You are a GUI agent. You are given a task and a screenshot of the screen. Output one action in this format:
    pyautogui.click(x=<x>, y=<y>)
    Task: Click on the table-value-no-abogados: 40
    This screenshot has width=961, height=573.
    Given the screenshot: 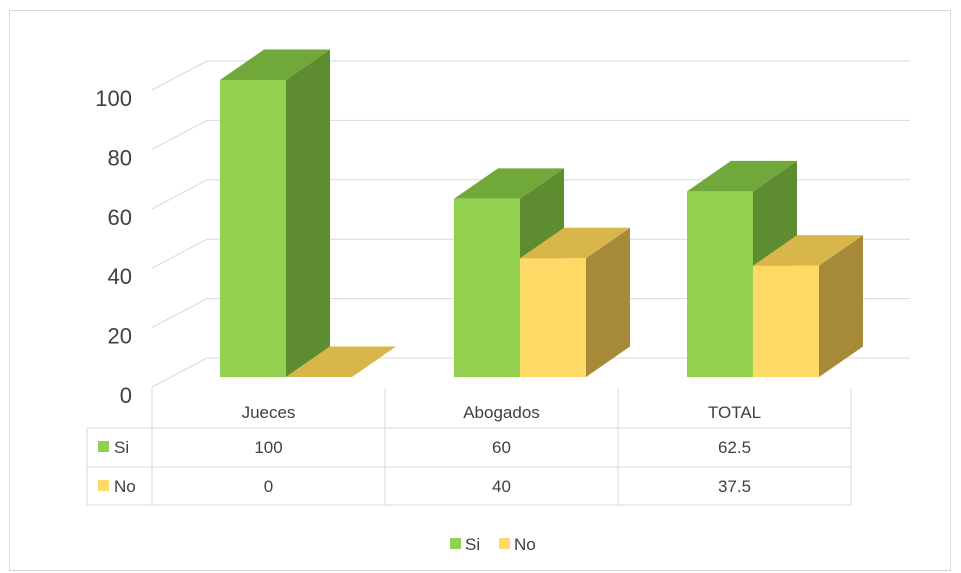 What is the action you would take?
    pyautogui.click(x=501, y=486)
    